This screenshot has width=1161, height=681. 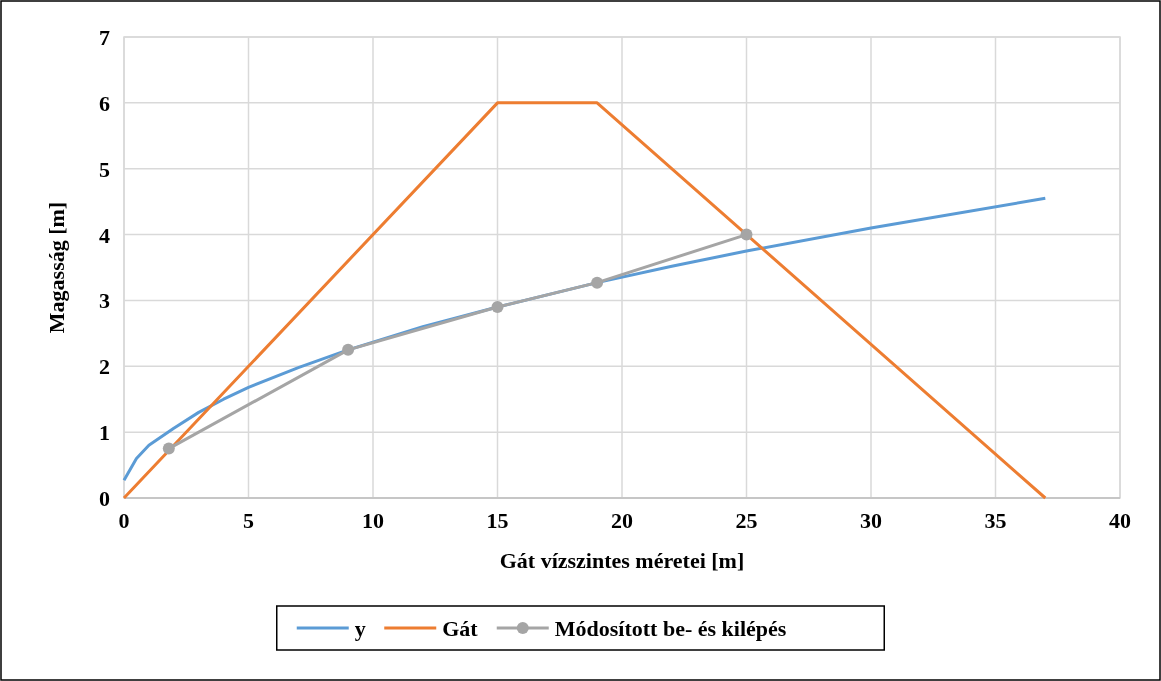 I want to click on x-tick-label: 5, so click(x=248, y=520).